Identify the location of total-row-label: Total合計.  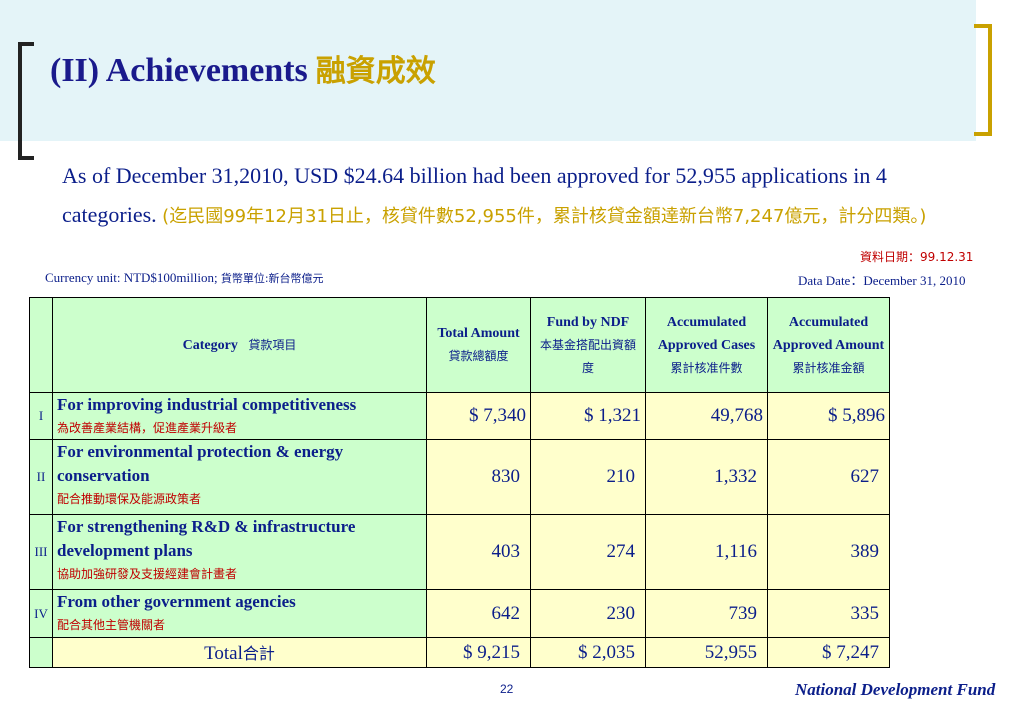
(239, 652).